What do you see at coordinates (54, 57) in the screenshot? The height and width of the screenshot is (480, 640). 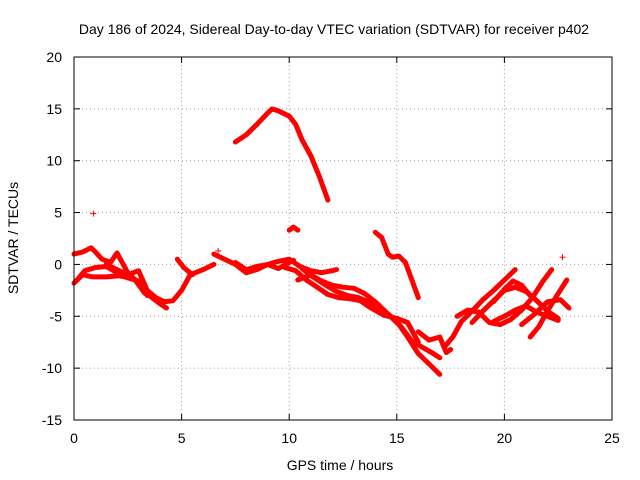 I see `y-tick-label: 20` at bounding box center [54, 57].